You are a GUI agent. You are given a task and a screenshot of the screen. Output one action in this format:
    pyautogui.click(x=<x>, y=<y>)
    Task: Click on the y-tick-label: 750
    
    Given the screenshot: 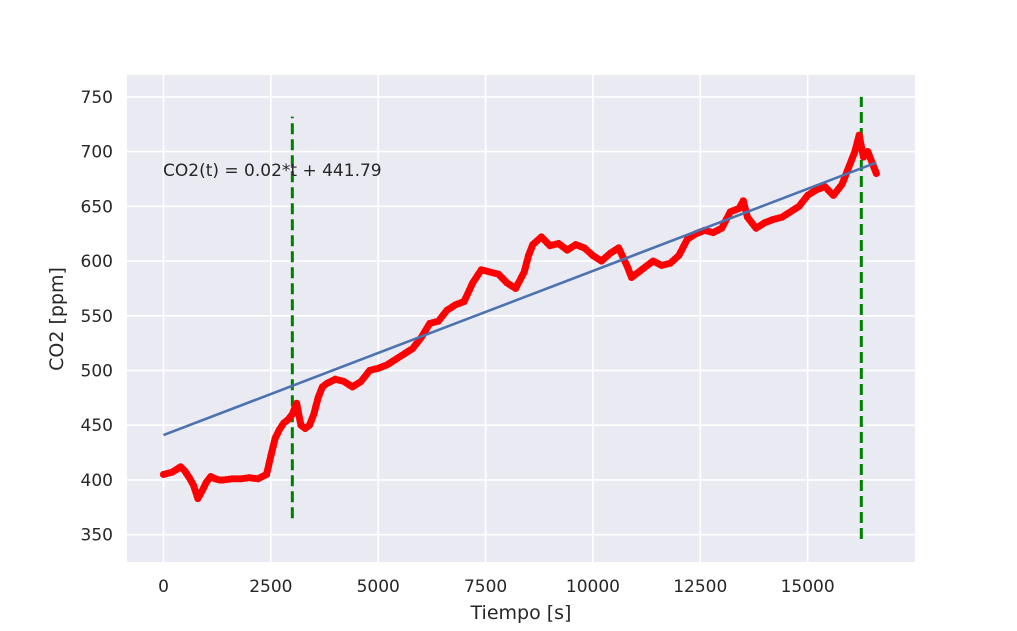 What is the action you would take?
    pyautogui.click(x=97, y=98)
    